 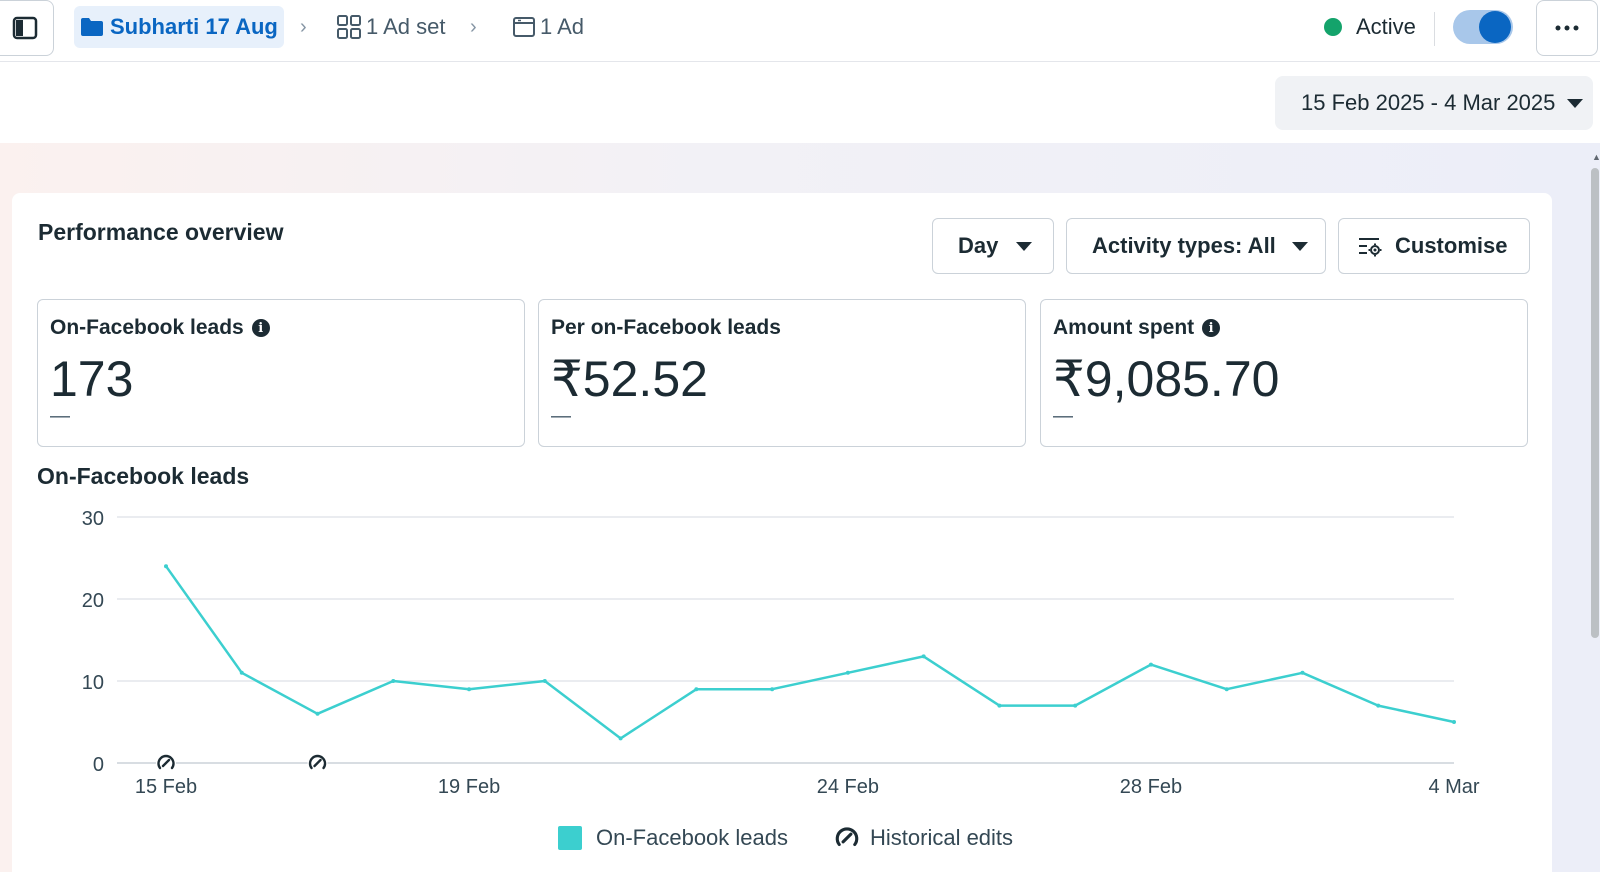 I want to click on metric-label: Amount spent, so click(x=1124, y=327).